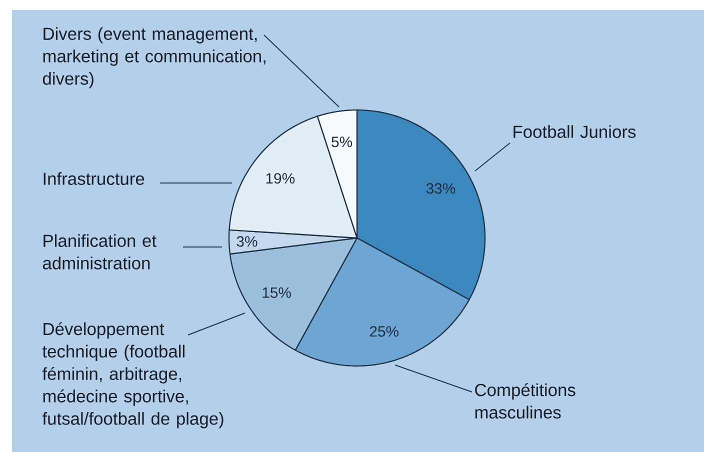 The height and width of the screenshot is (452, 704). Describe the element at coordinates (441, 188) in the screenshot. I see `data-label: 33%` at that location.